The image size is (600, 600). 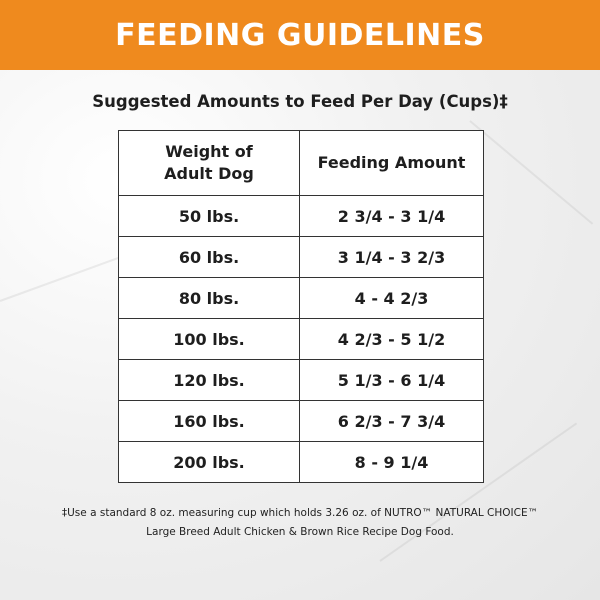 What do you see at coordinates (209, 380) in the screenshot?
I see `weight-cell: 120 lbs.` at bounding box center [209, 380].